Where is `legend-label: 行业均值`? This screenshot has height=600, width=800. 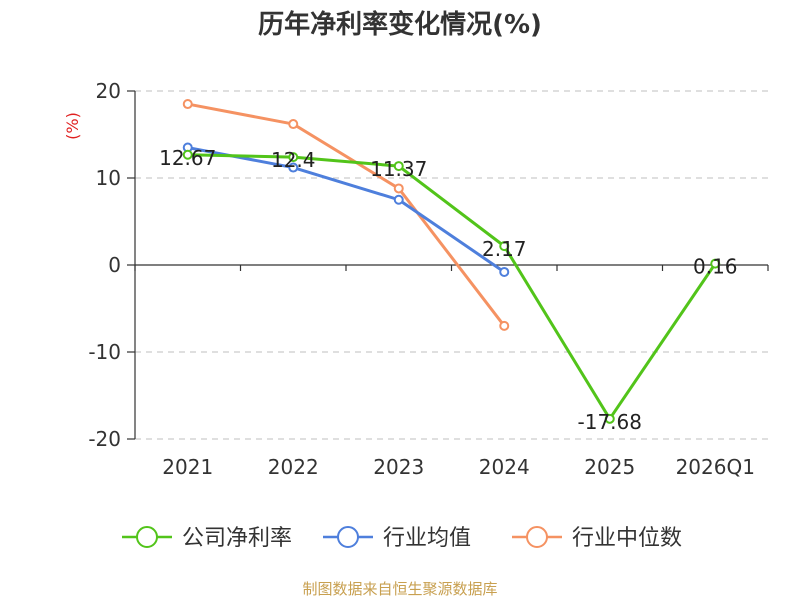
legend-label: 行业均值 is located at coordinates (427, 538).